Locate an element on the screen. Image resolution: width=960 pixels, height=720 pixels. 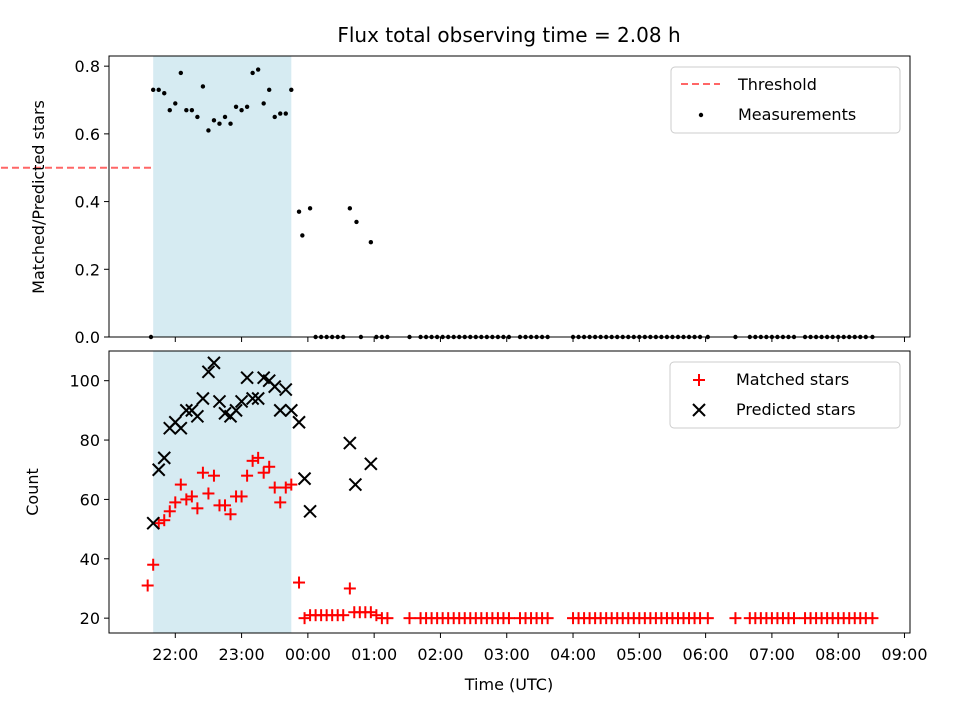
x-tick-label: 09:00 is located at coordinates (904, 654).